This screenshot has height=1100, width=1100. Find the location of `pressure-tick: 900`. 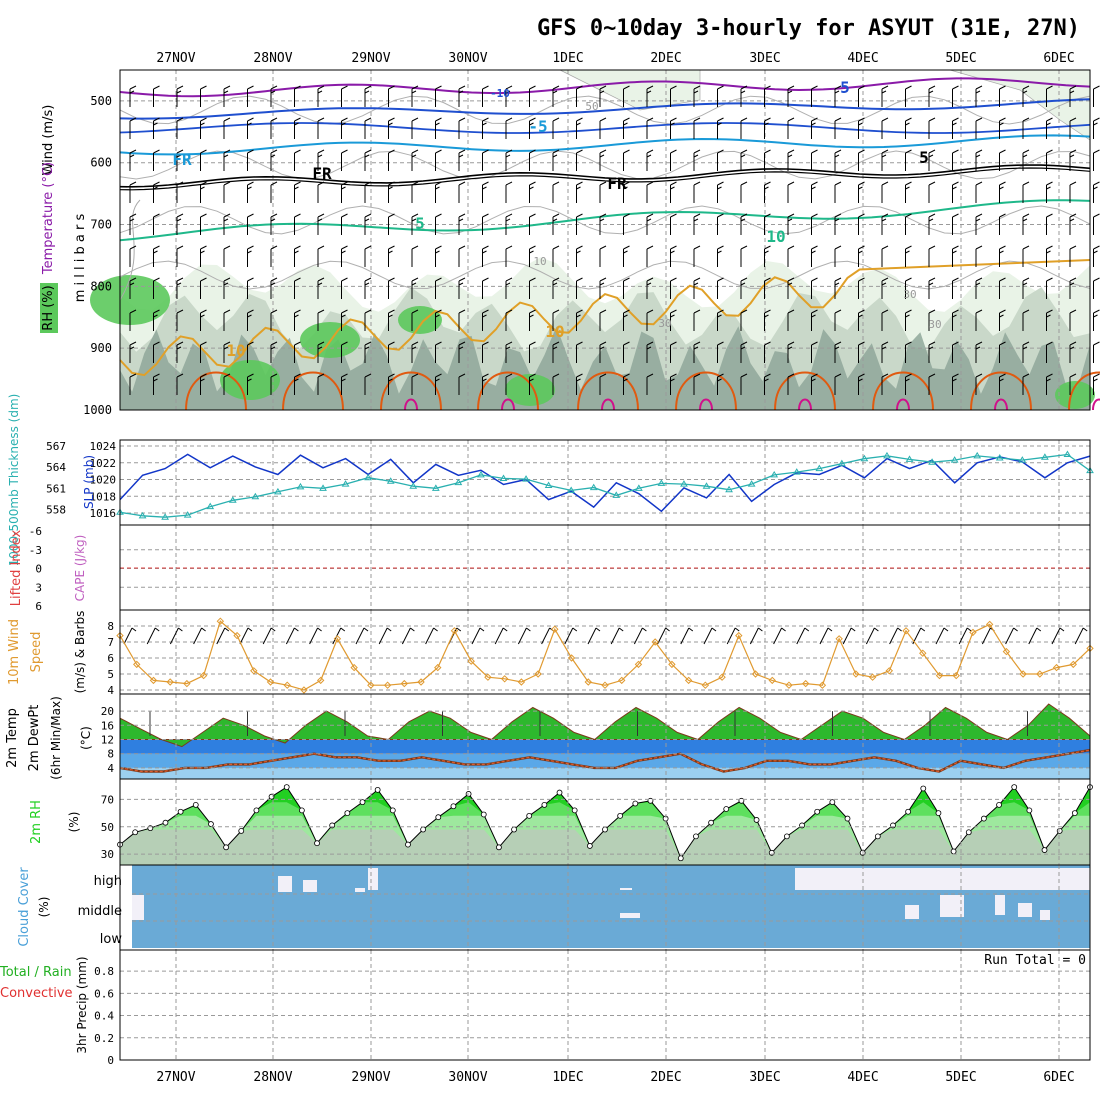

pressure-tick: 900 is located at coordinates (101, 348).